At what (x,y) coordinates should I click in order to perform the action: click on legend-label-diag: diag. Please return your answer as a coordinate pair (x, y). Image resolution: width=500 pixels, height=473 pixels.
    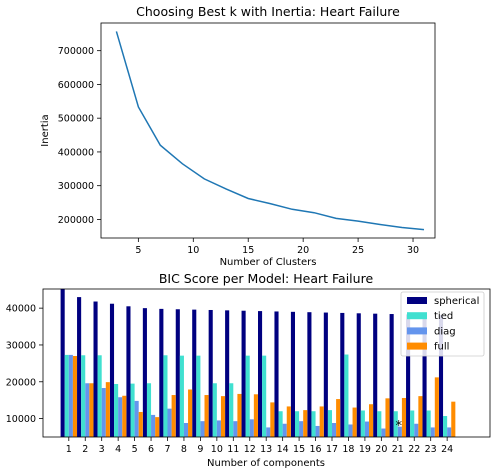
    Looking at the image, I should click on (445, 331).